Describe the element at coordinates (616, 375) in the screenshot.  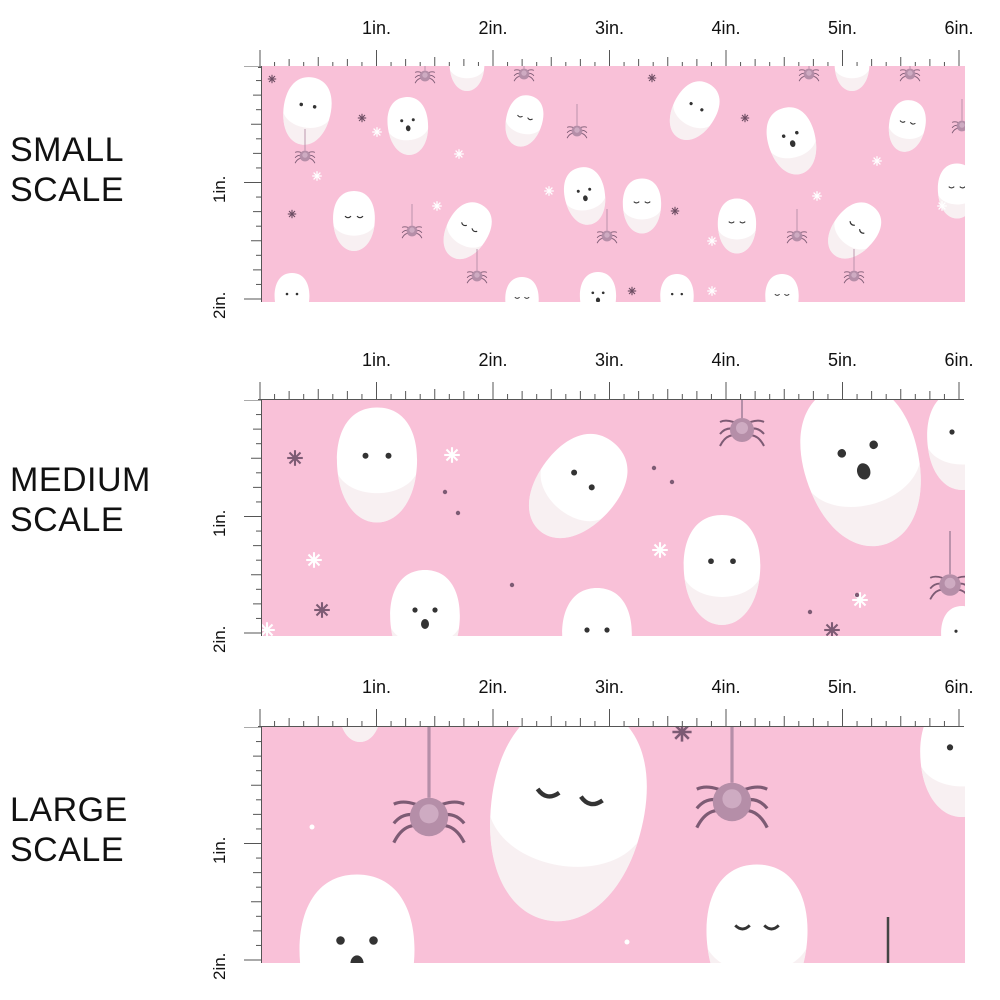
I see `horizontal-ruler-medium: 1in. 2in. 3in. 4in. 5in. 6in.` at that location.